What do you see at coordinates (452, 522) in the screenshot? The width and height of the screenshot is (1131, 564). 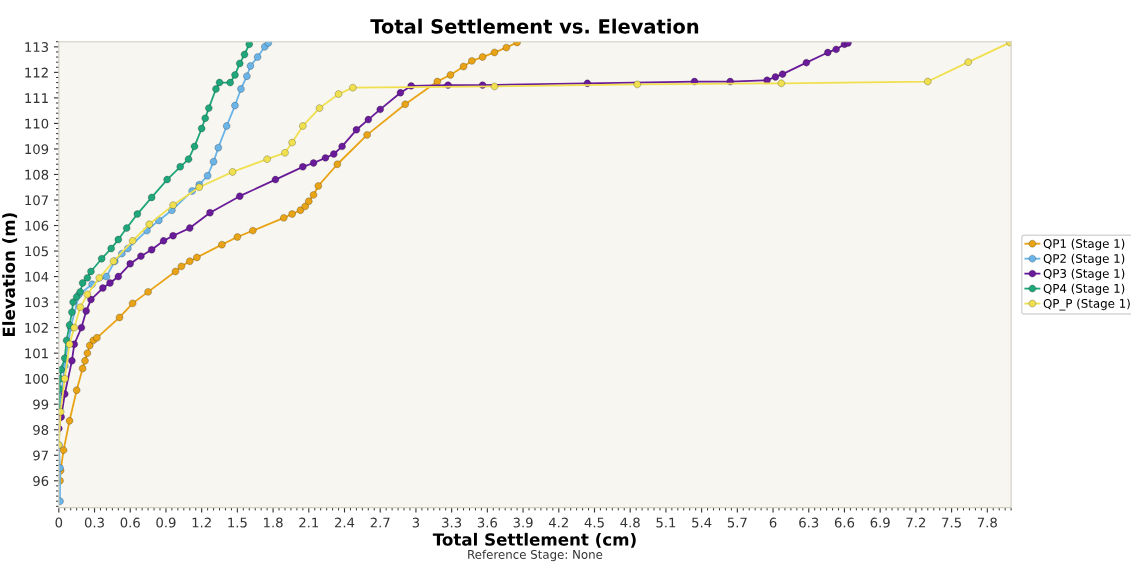 I see `x-tick-label: 3.3` at bounding box center [452, 522].